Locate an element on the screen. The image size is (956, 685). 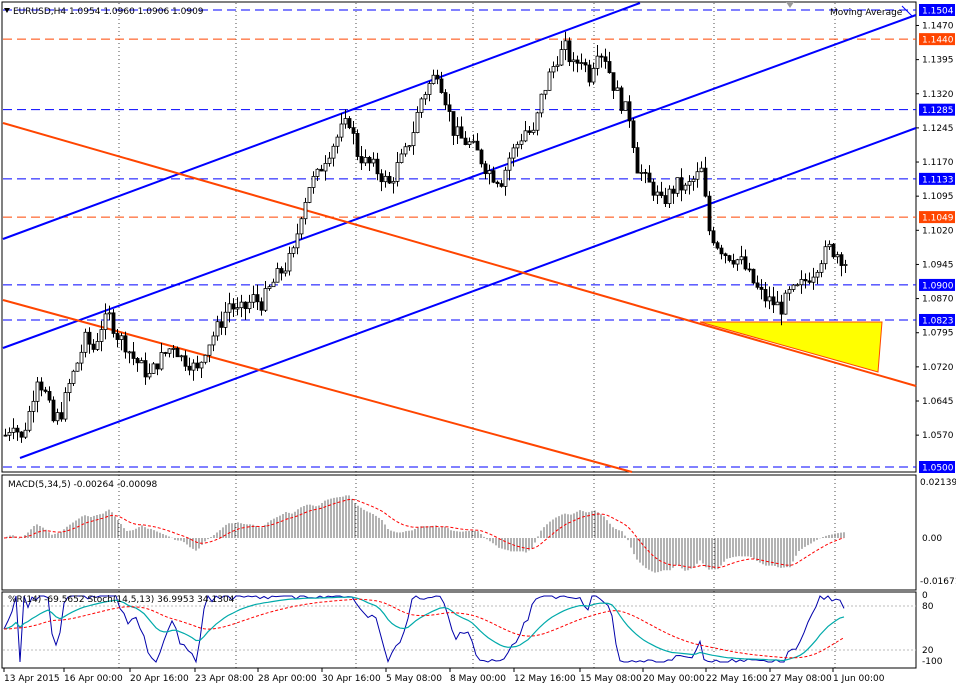
ytick-label-1: 1.1395 is located at coordinates (938, 61).